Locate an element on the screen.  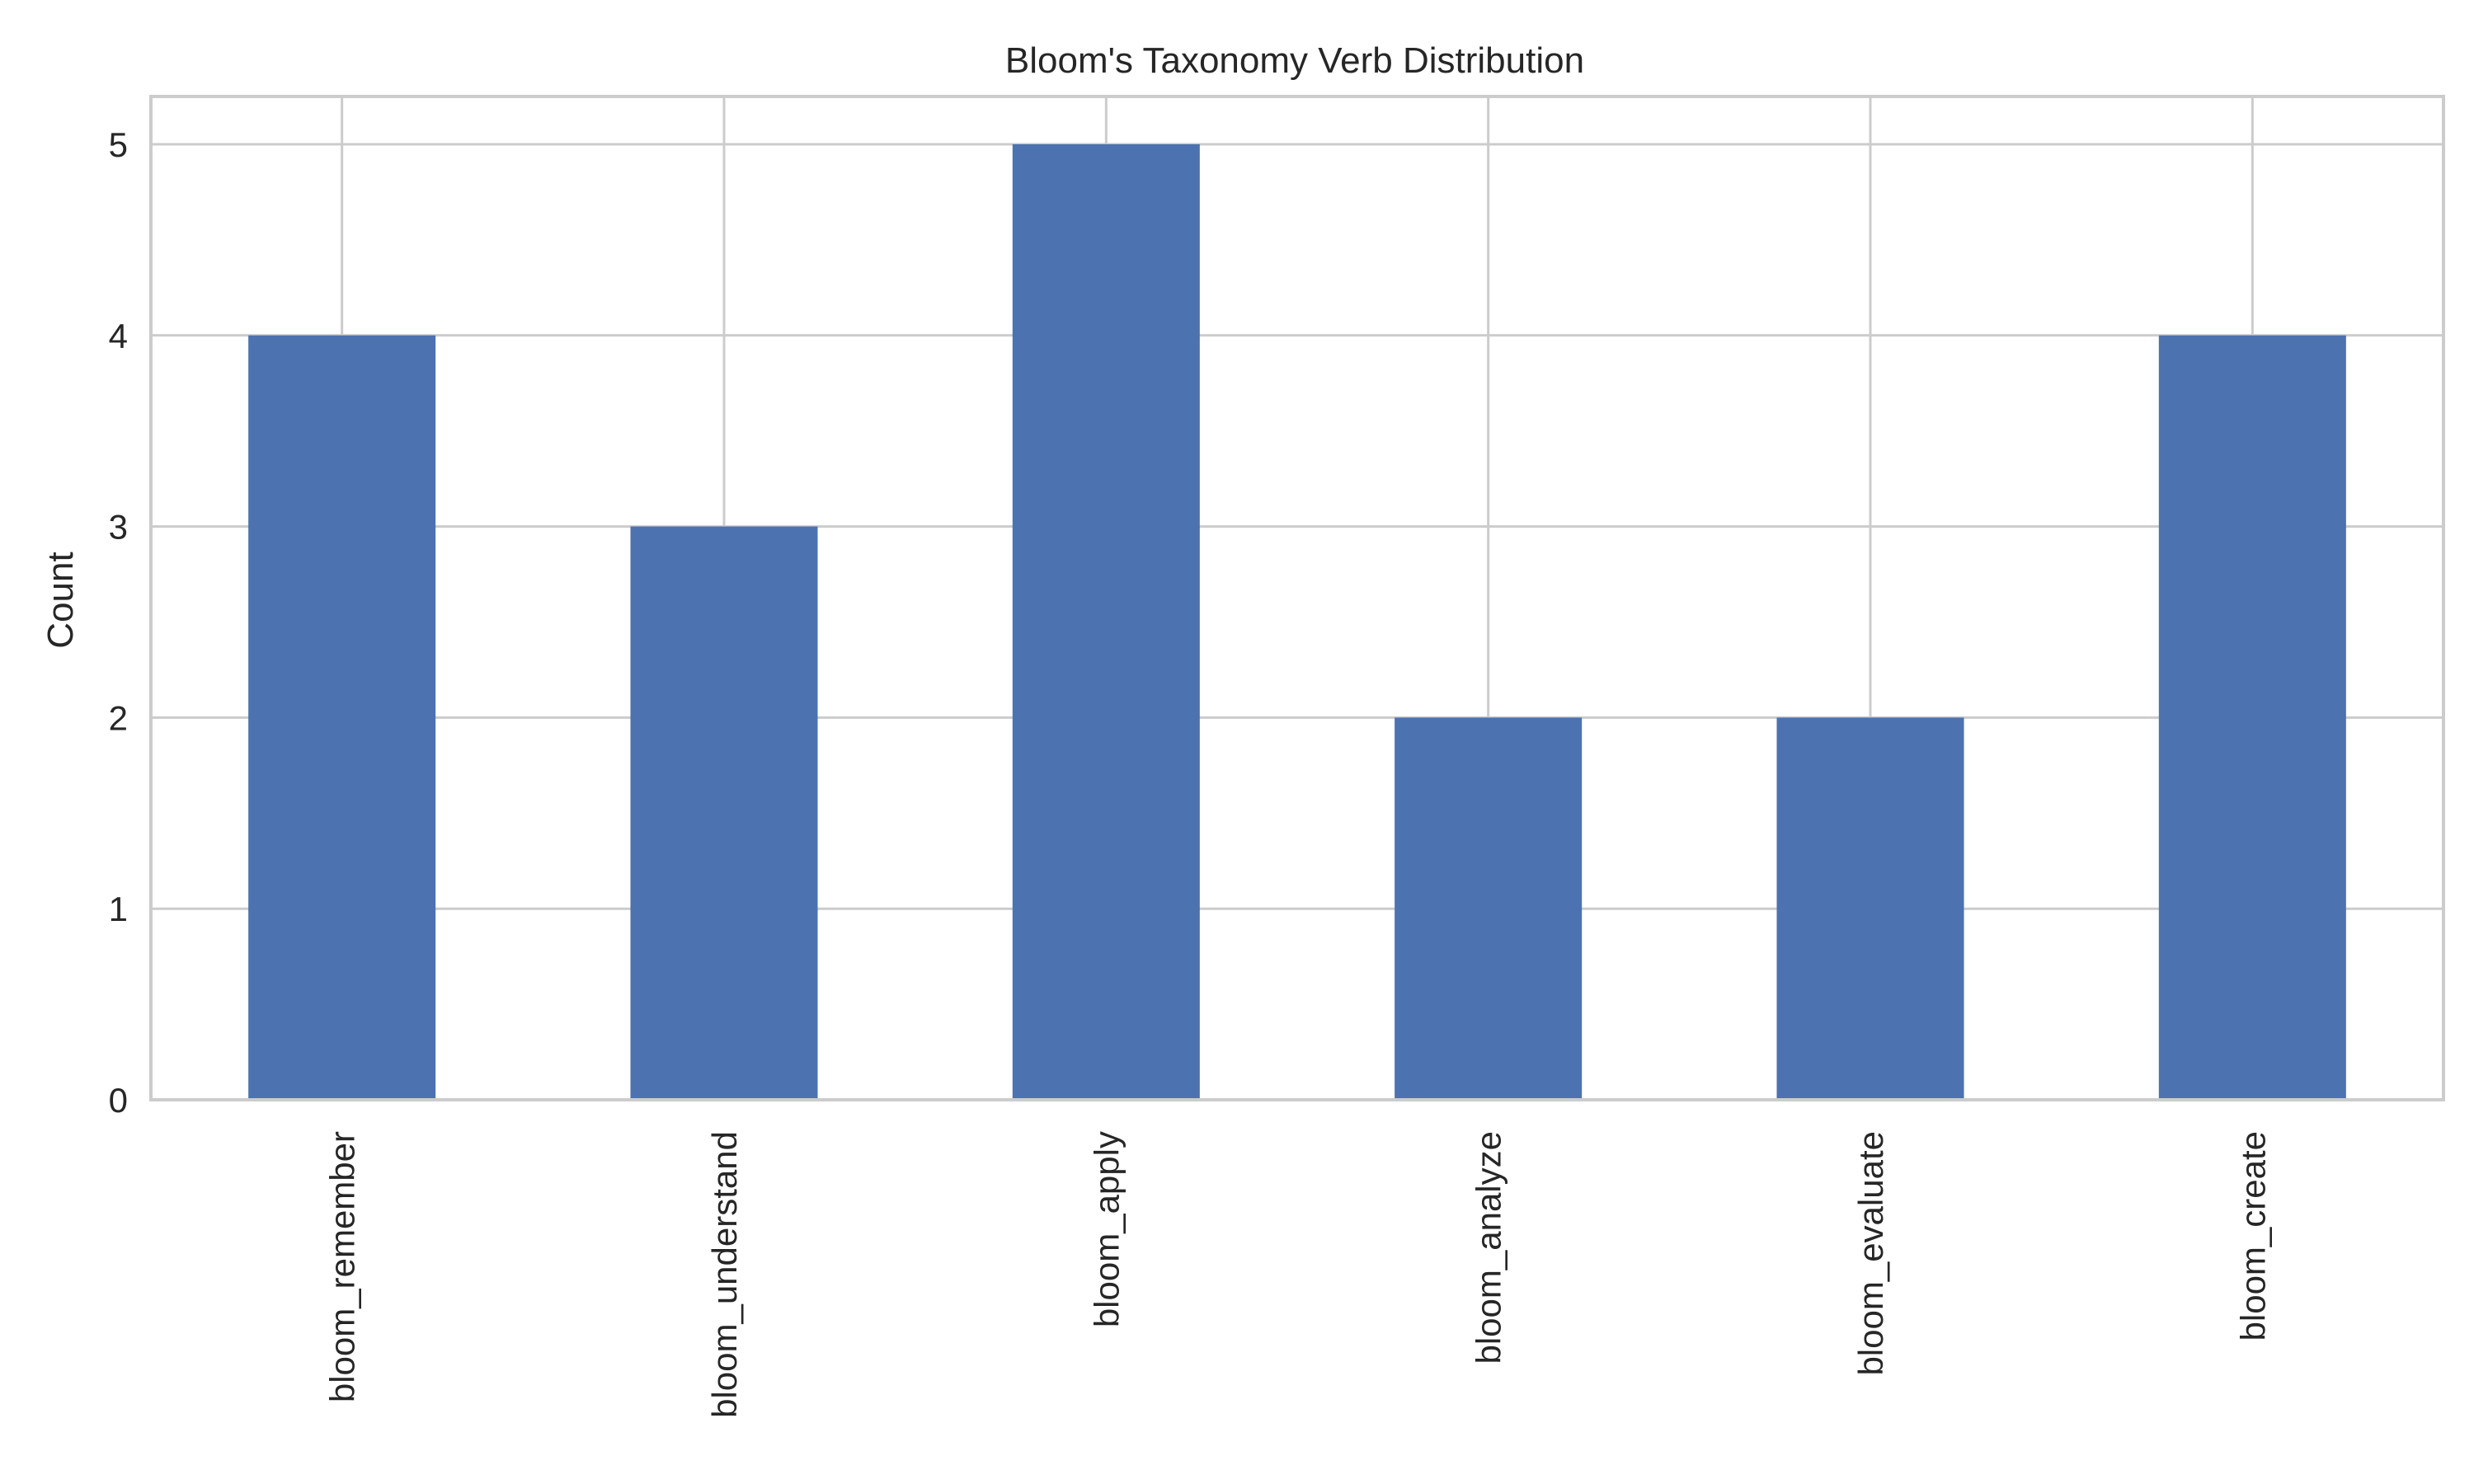
y-tick-label: 0 is located at coordinates (118, 1100).